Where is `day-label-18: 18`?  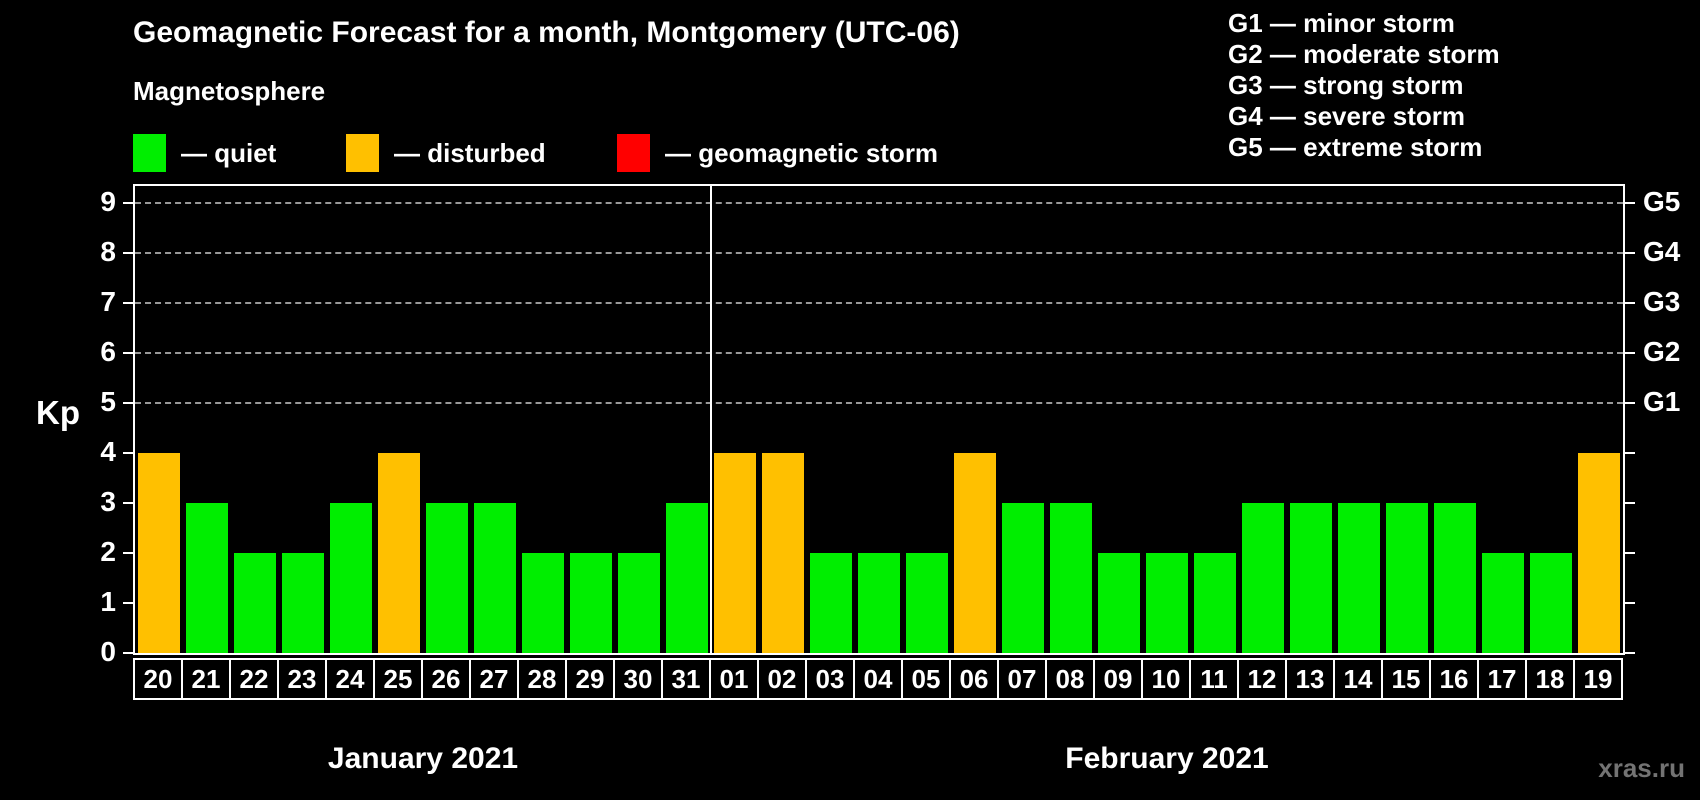 day-label-18: 18 is located at coordinates (1550, 679).